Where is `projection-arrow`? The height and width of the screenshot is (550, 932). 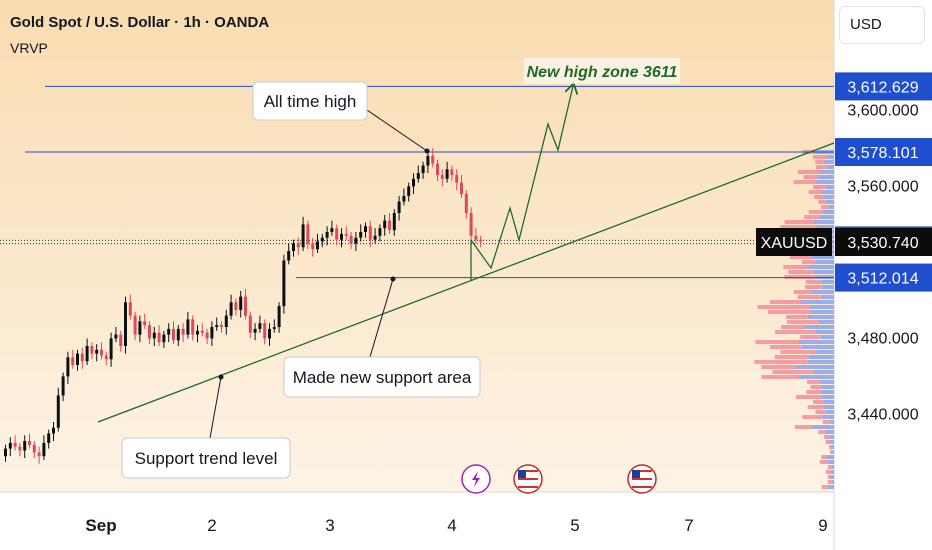 projection-arrow is located at coordinates (521, 178).